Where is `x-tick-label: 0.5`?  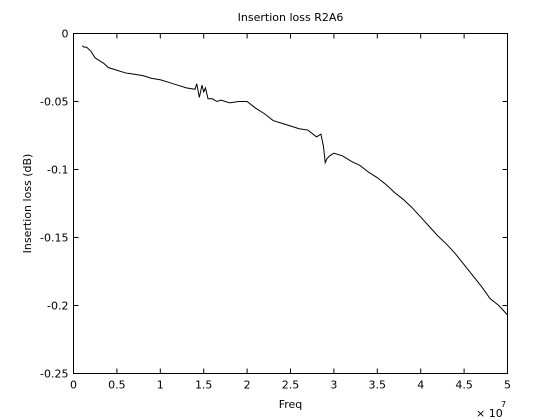 x-tick-label: 0.5 is located at coordinates (117, 385).